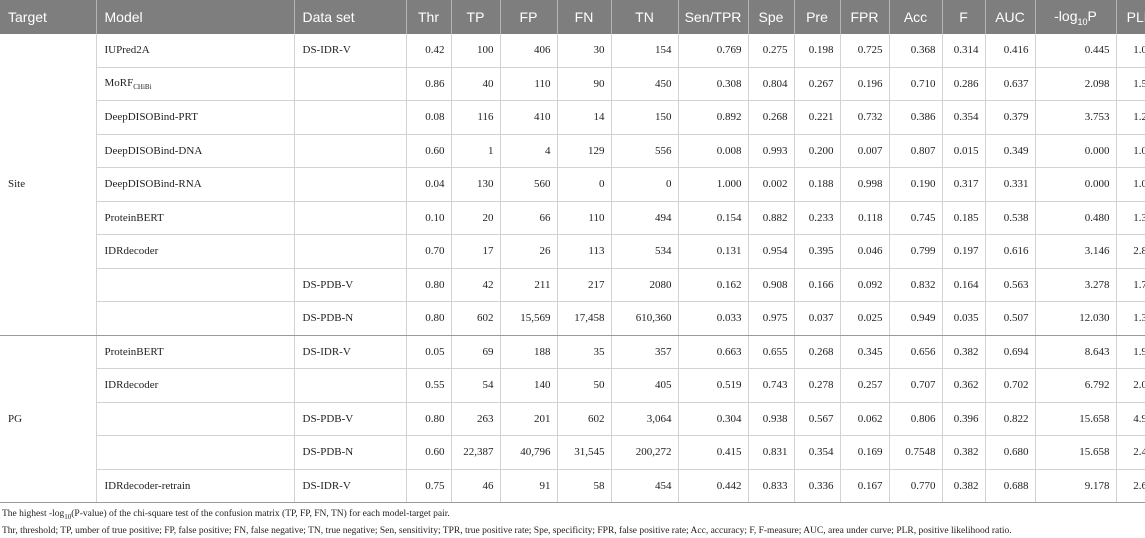 This screenshot has height=538, width=1145. What do you see at coordinates (645, 51) in the screenshot?
I see `cell-tn: 154` at bounding box center [645, 51].